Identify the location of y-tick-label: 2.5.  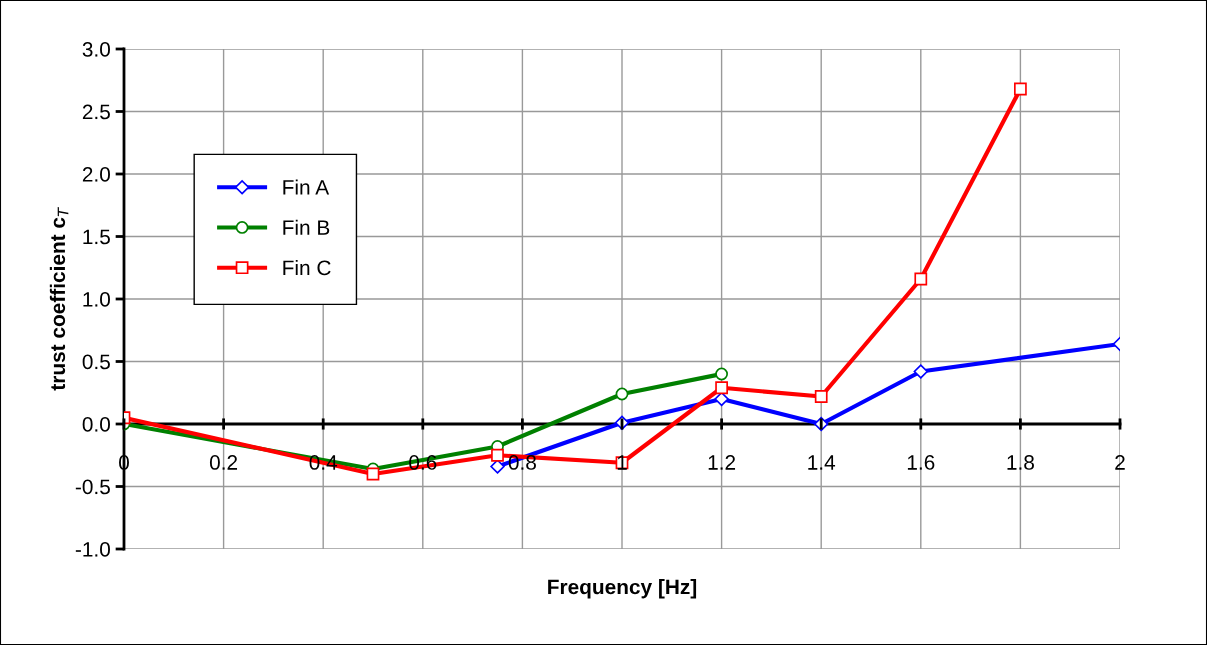
(96, 112).